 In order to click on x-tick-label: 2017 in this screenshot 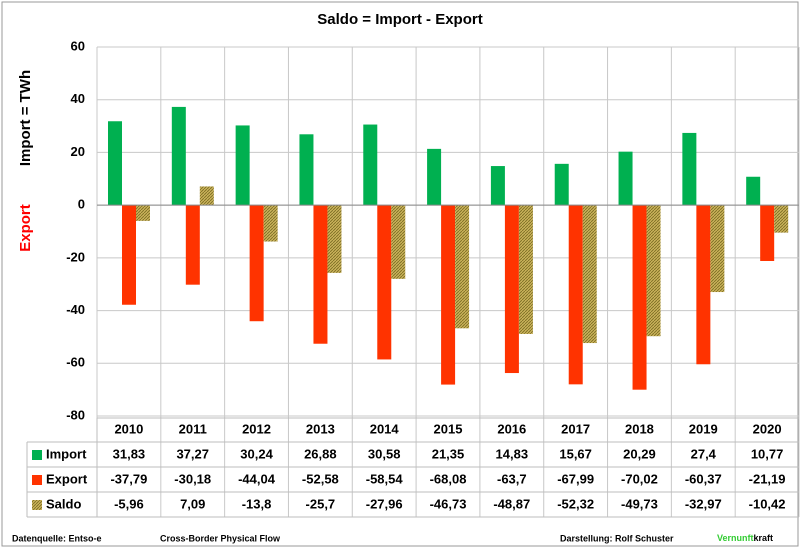, I will do `click(575, 428)`.